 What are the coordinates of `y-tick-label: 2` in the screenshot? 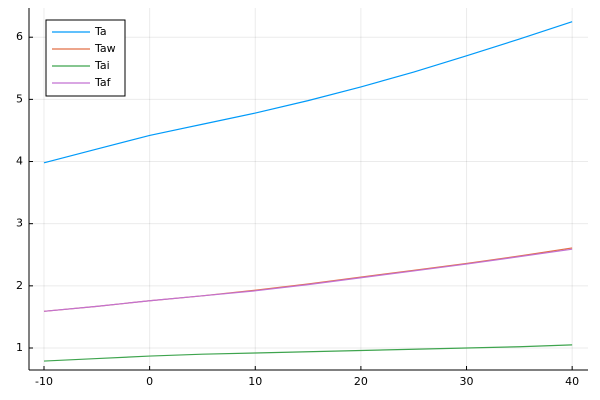 It's located at (19, 285).